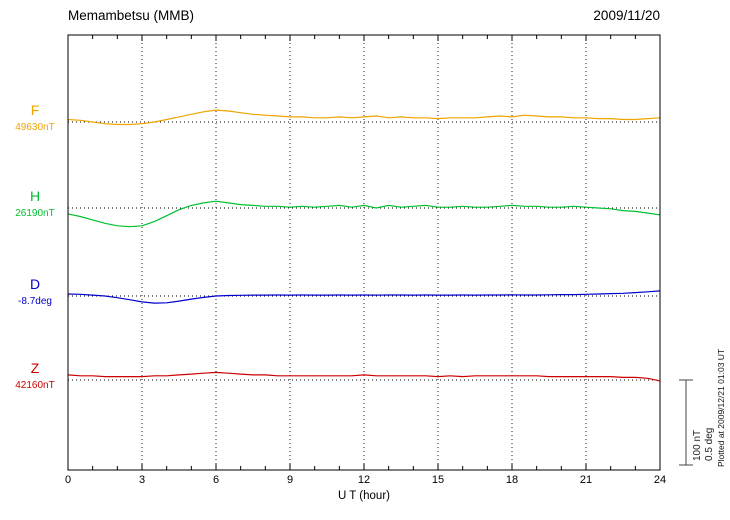 The width and height of the screenshot is (730, 520). Describe the element at coordinates (131, 15) in the screenshot. I see `station-title: Memambetsu (MMB)` at that location.